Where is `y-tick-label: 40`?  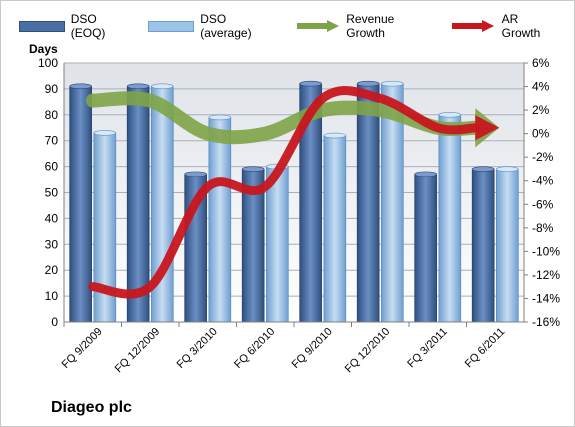
y-tick-label: 40 is located at coordinates (52, 218).